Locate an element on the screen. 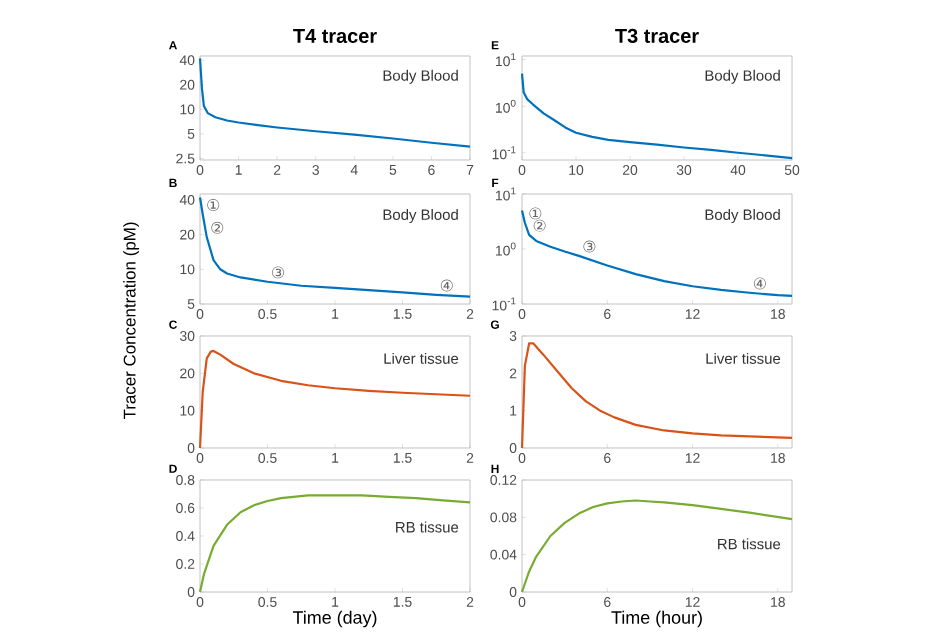 This screenshot has width=948, height=640. chart-title: T4 tracer is located at coordinates (335, 36).